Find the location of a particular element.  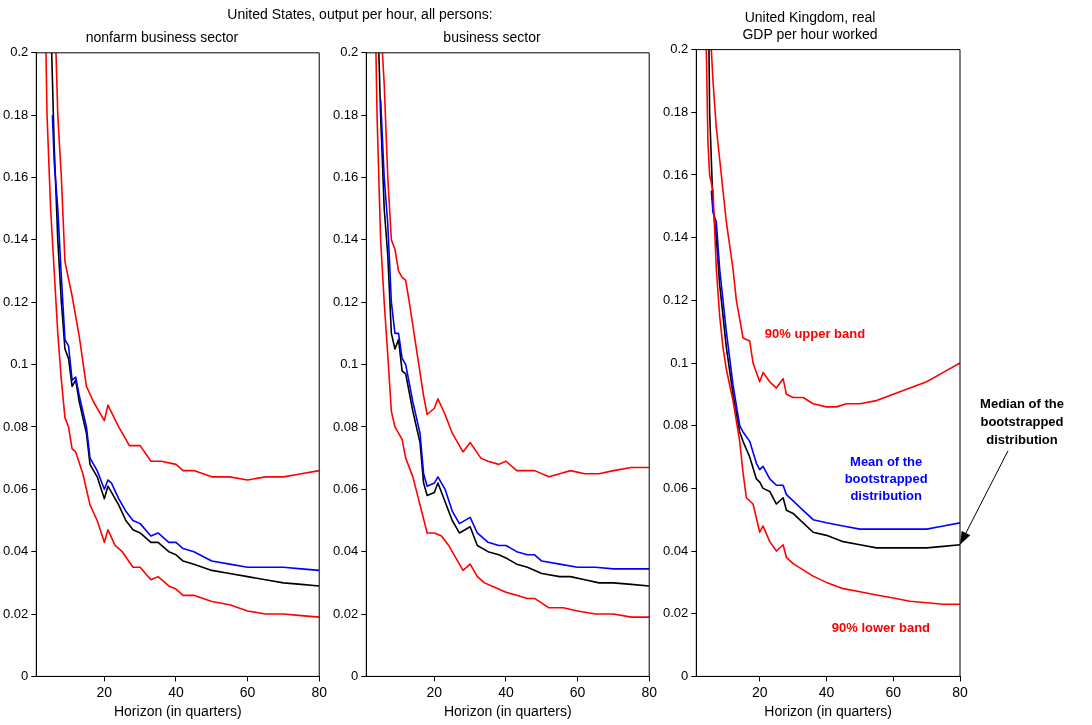

text: United States, output per hour, all persons: is located at coordinates (360, 14).